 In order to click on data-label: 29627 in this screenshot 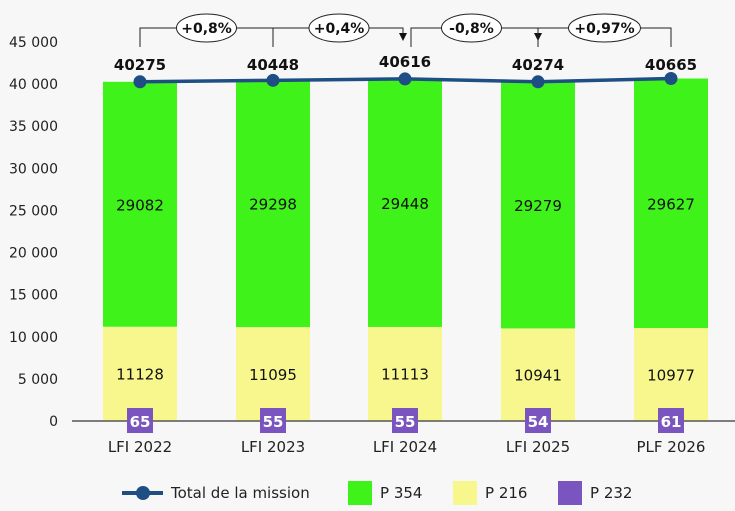, I will do `click(671, 204)`.